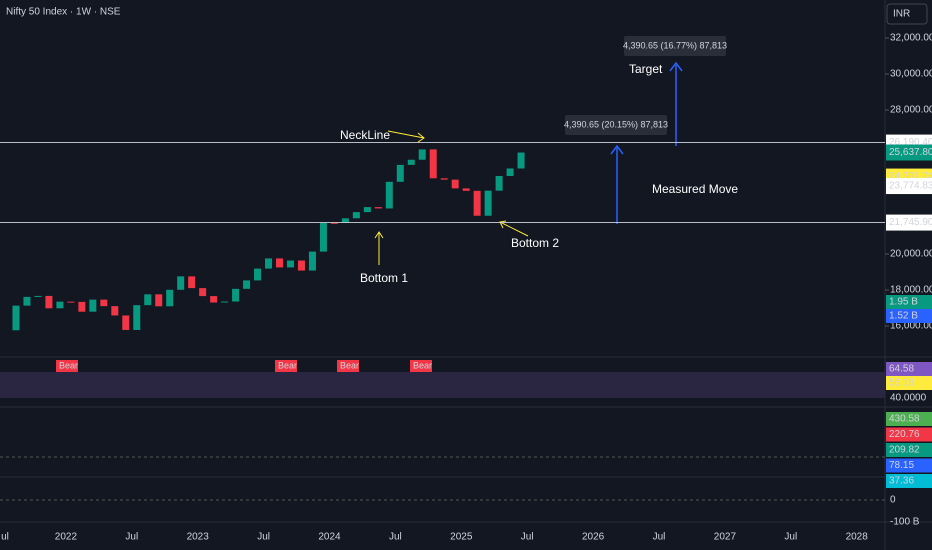 Image resolution: width=932 pixels, height=550 pixels. Describe the element at coordinates (904, 450) in the screenshot. I see `indicator-label: 209.82` at that location.